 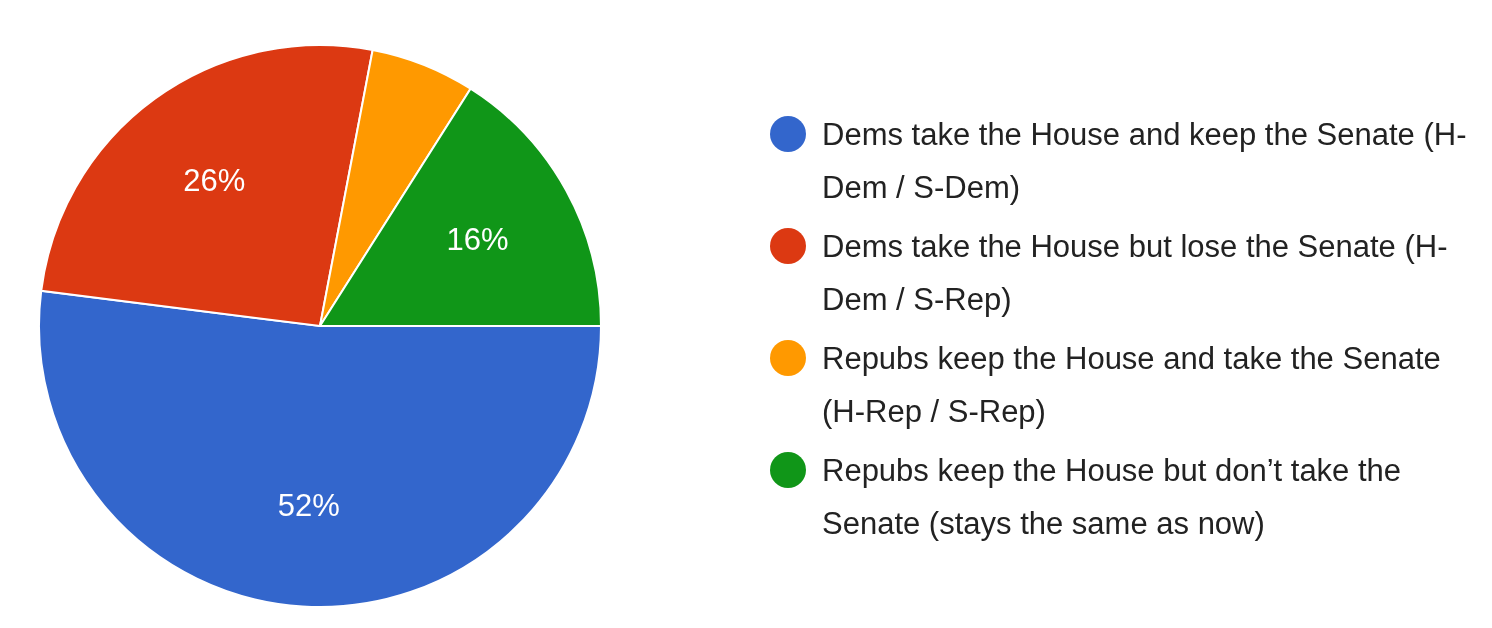 What do you see at coordinates (308, 505) in the screenshot?
I see `data-label: 52%` at bounding box center [308, 505].